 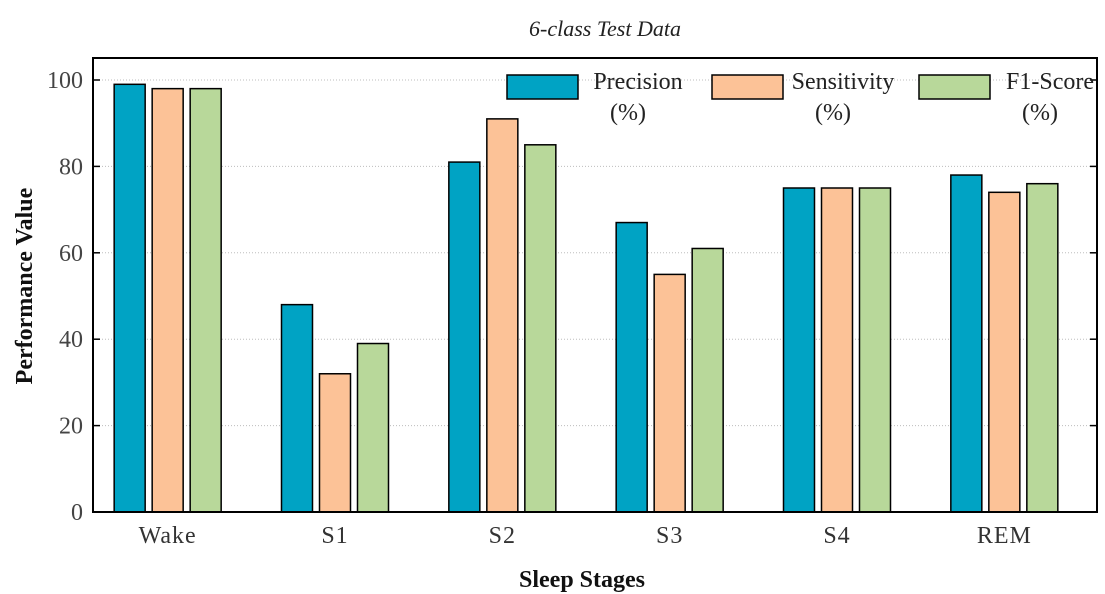 I want to click on x-tick-label: REM, so click(x=1004, y=536).